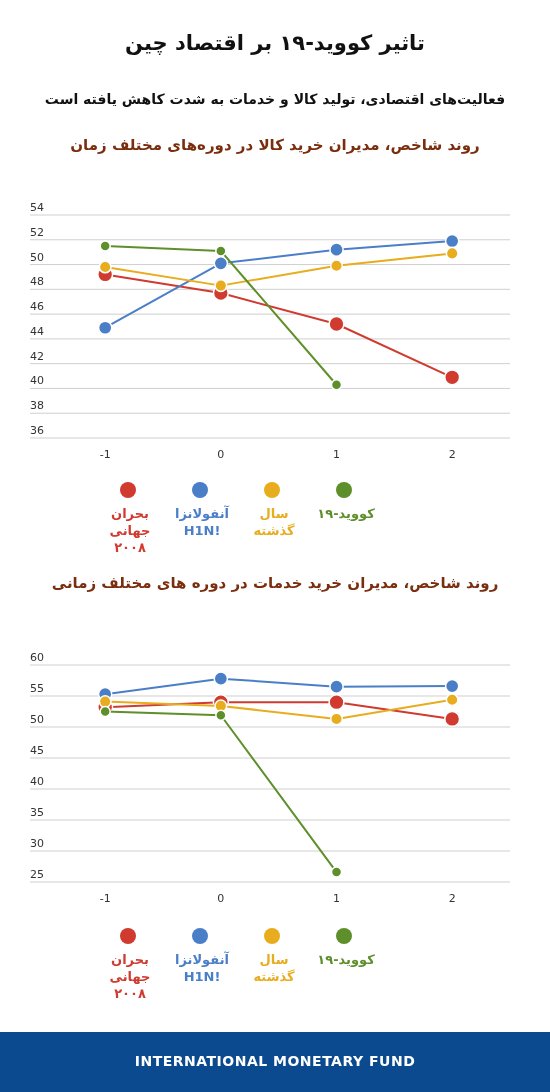  I want to click on y-tick-label: 30, so click(37, 843).